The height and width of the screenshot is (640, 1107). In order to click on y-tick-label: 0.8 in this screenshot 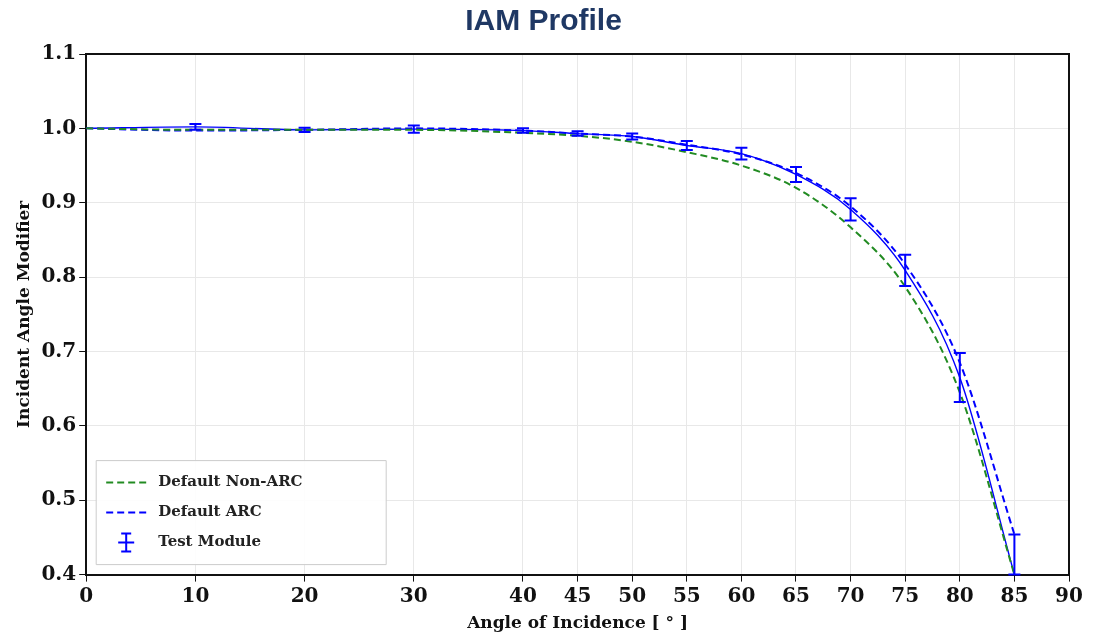, I will do `click(59, 275)`.